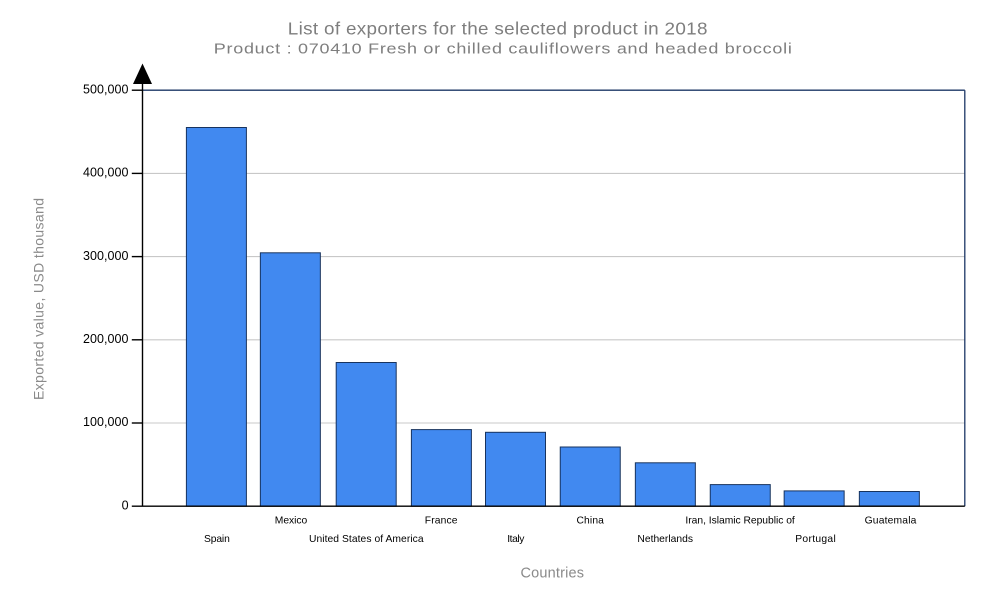 The height and width of the screenshot is (600, 1000). I want to click on svg-text: Exported value, USD thousand, so click(38, 299).